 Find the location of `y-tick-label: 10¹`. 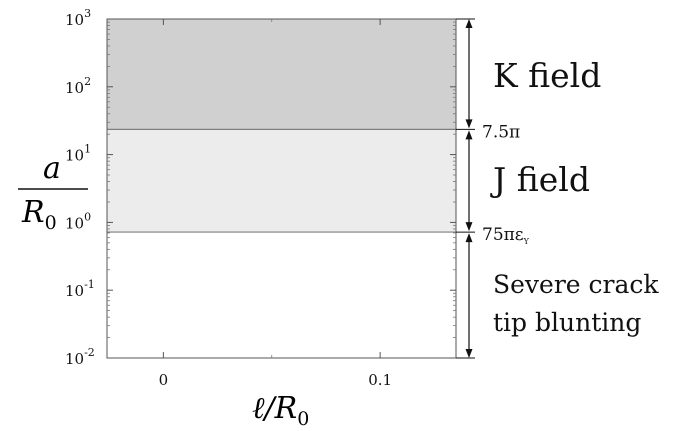

y-tick-label: 10¹ is located at coordinates (78, 154).